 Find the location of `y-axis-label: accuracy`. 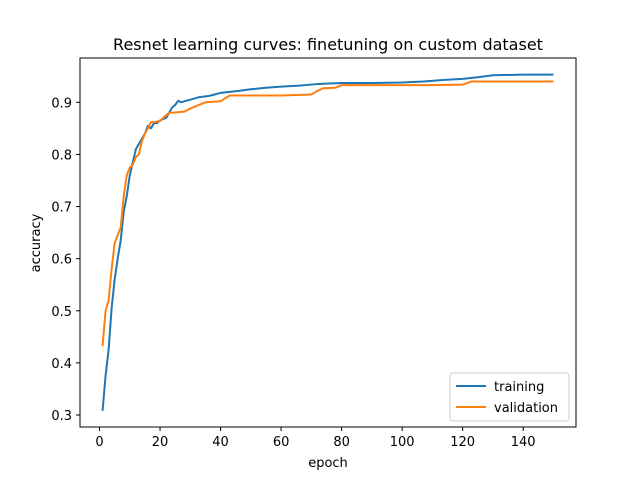

y-axis-label: accuracy is located at coordinates (36, 242).